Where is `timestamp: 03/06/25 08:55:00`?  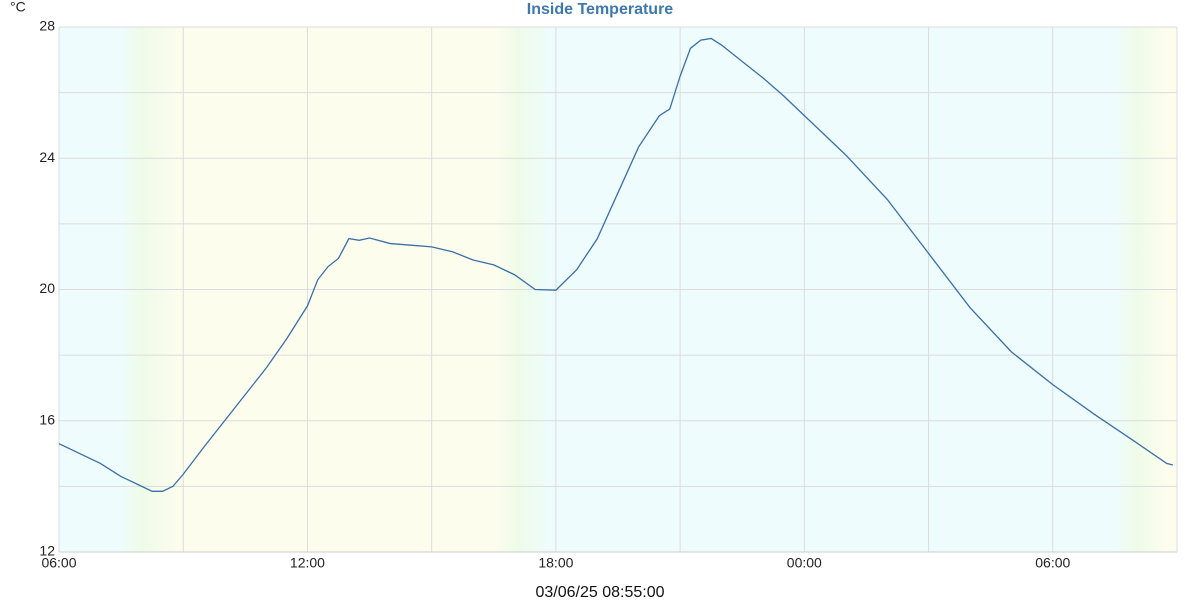
timestamp: 03/06/25 08:55:00 is located at coordinates (599, 592).